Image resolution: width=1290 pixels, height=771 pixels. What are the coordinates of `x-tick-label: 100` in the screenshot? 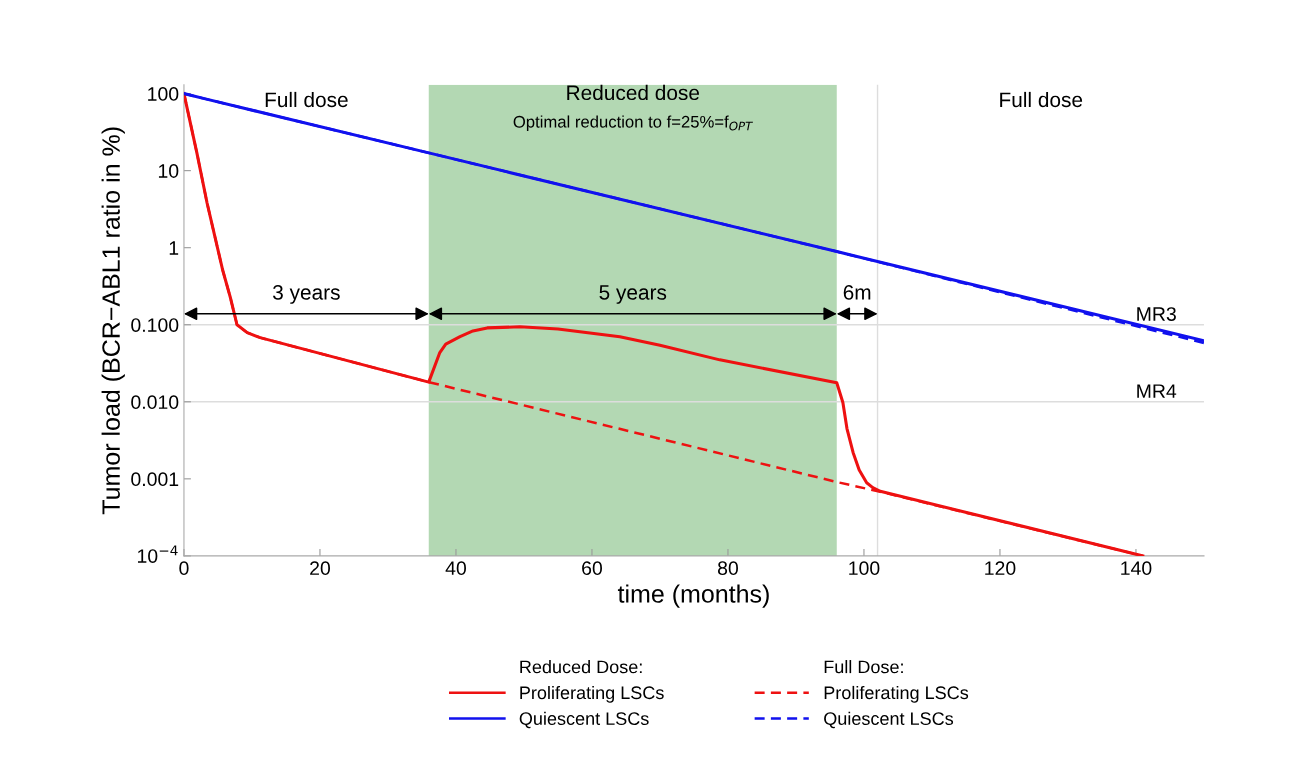 It's located at (864, 568).